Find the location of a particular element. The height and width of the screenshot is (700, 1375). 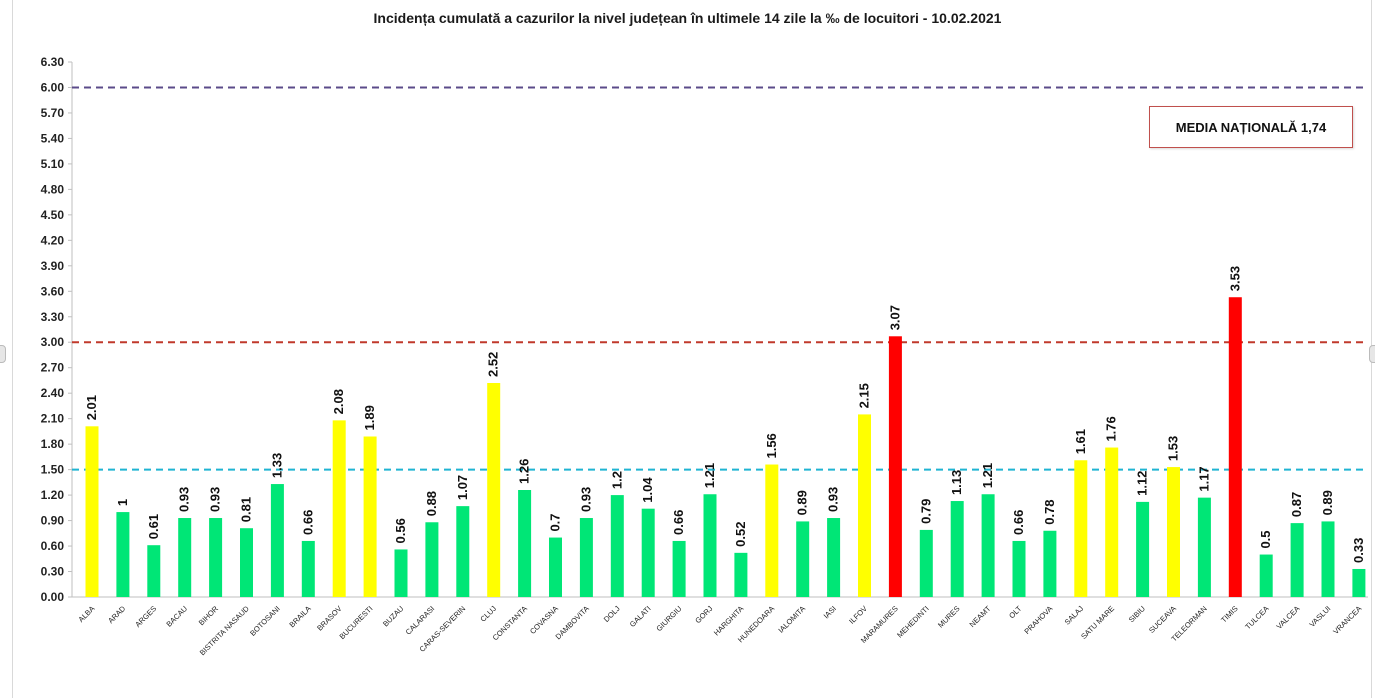

data-label: 1.17 is located at coordinates (1203, 478).